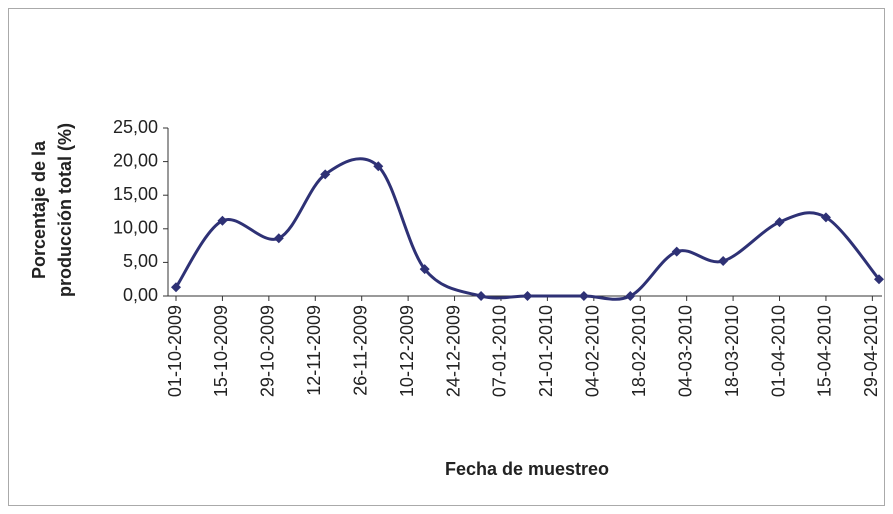  Describe the element at coordinates (65, 210) in the screenshot. I see `y-axis-label: producción total (%)` at that location.